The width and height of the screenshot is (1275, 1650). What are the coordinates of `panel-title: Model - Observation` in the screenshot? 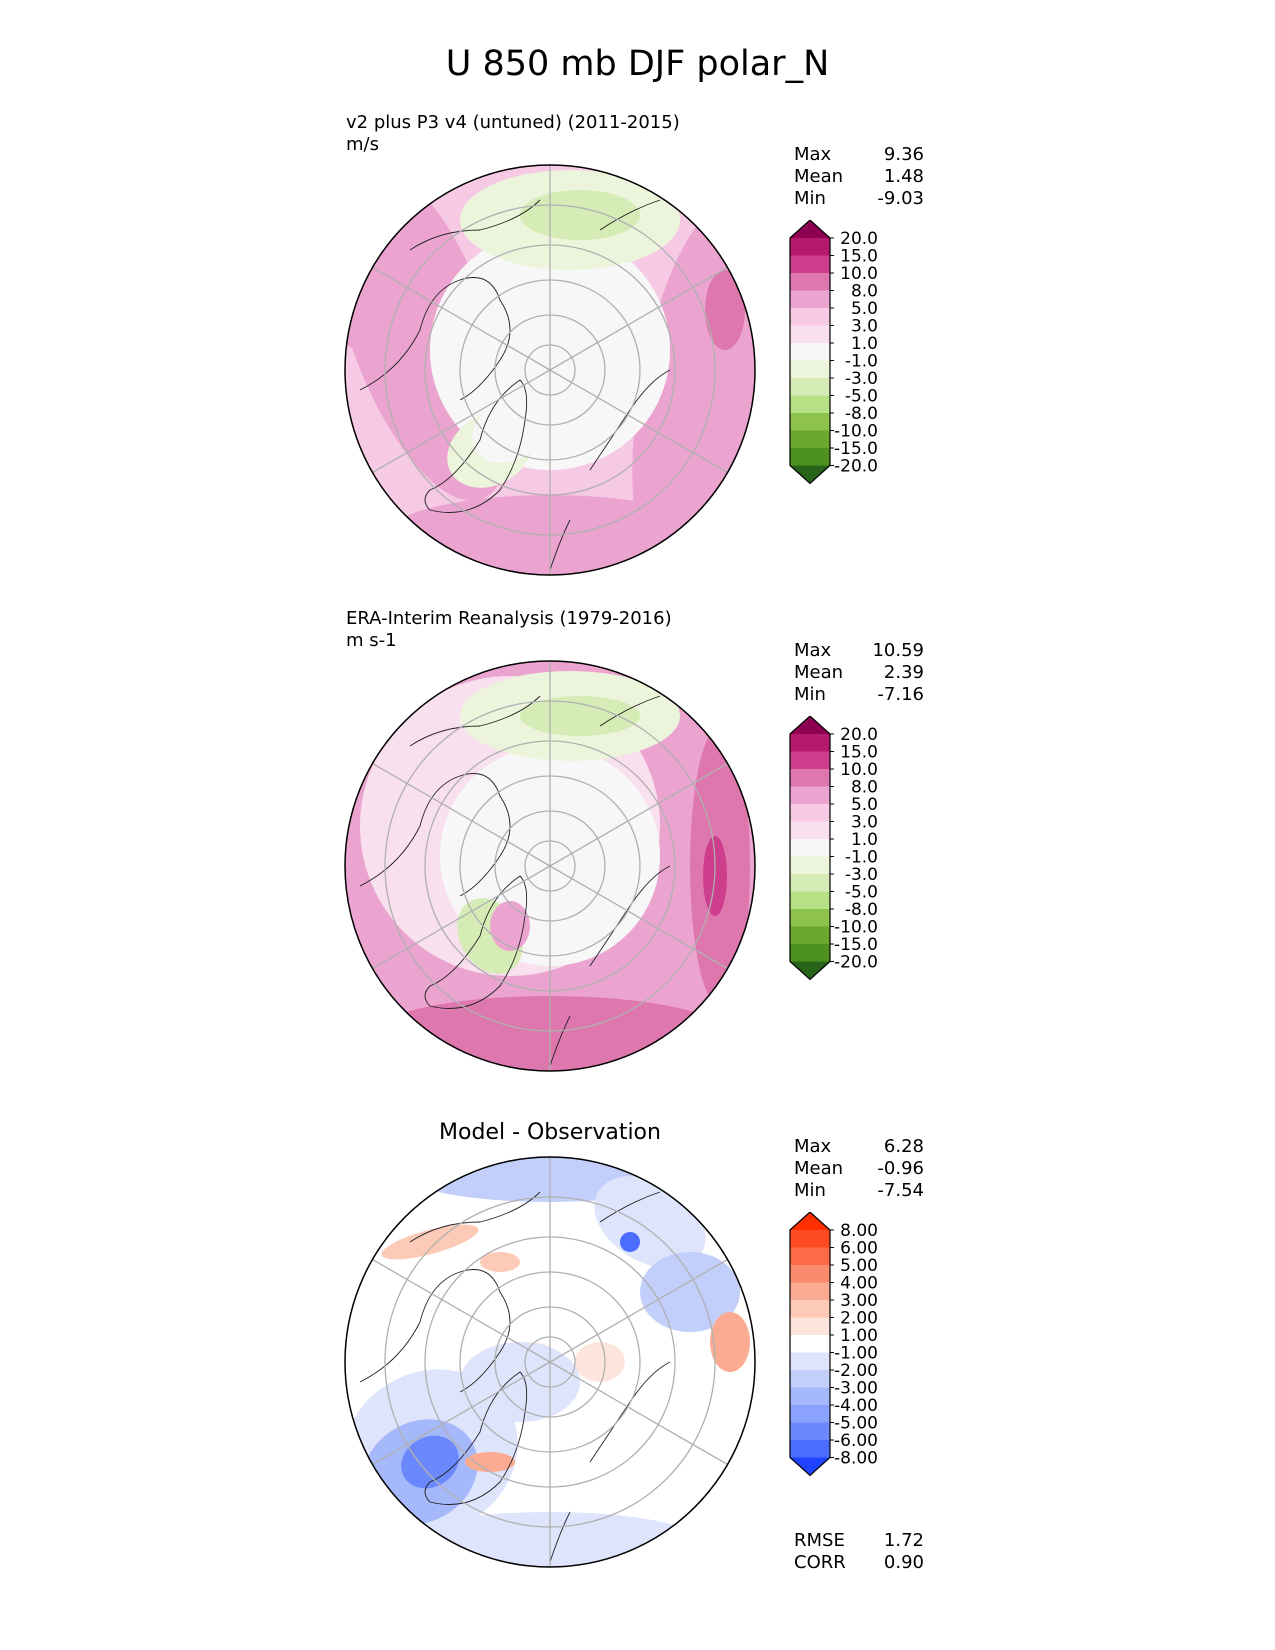 It's located at (550, 1132).